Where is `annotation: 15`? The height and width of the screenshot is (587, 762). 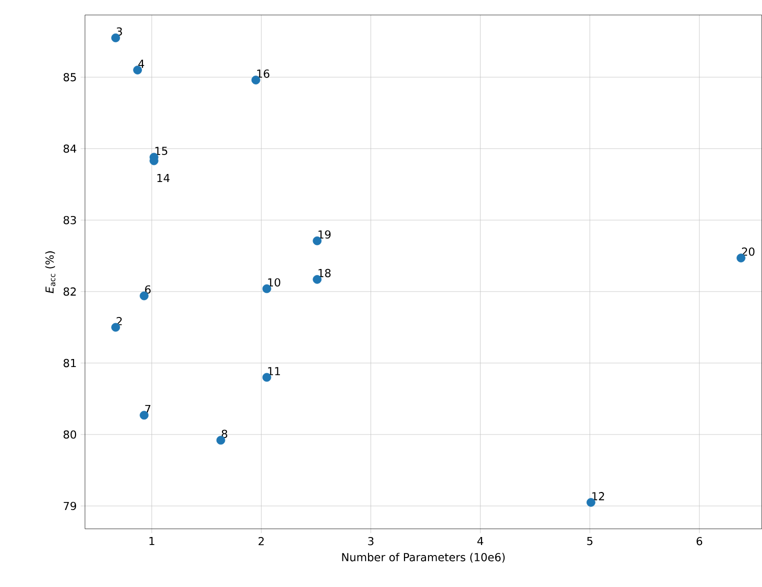
annotation: 15 is located at coordinates (161, 151).